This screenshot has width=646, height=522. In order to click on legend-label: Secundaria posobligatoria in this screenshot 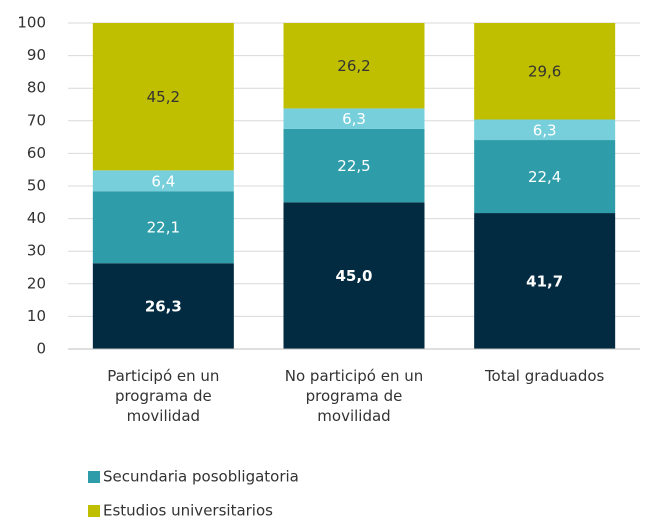, I will do `click(201, 477)`.